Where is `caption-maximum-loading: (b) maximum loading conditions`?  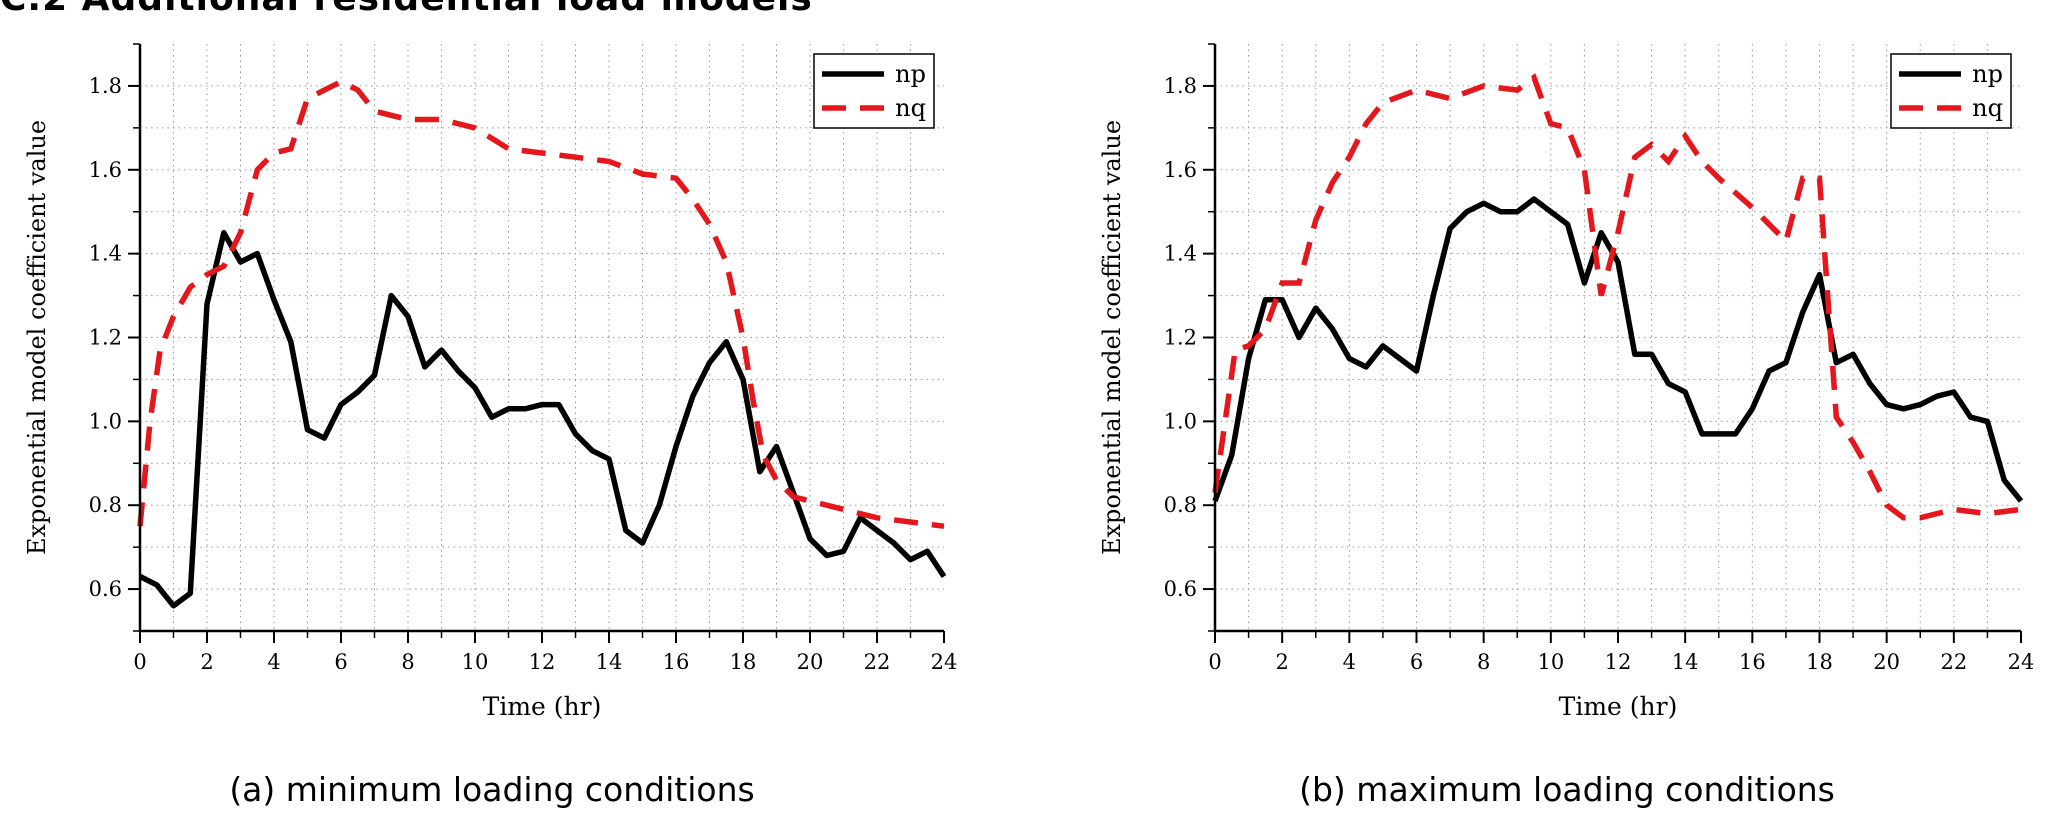
caption-maximum-loading: (b) maximum loading conditions is located at coordinates (1567, 789).